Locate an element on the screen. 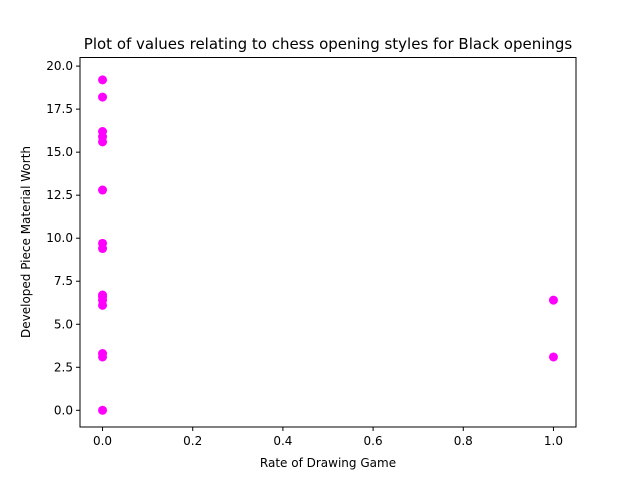 The width and height of the screenshot is (640, 480). x-tick-label: 0.8 is located at coordinates (463, 441).